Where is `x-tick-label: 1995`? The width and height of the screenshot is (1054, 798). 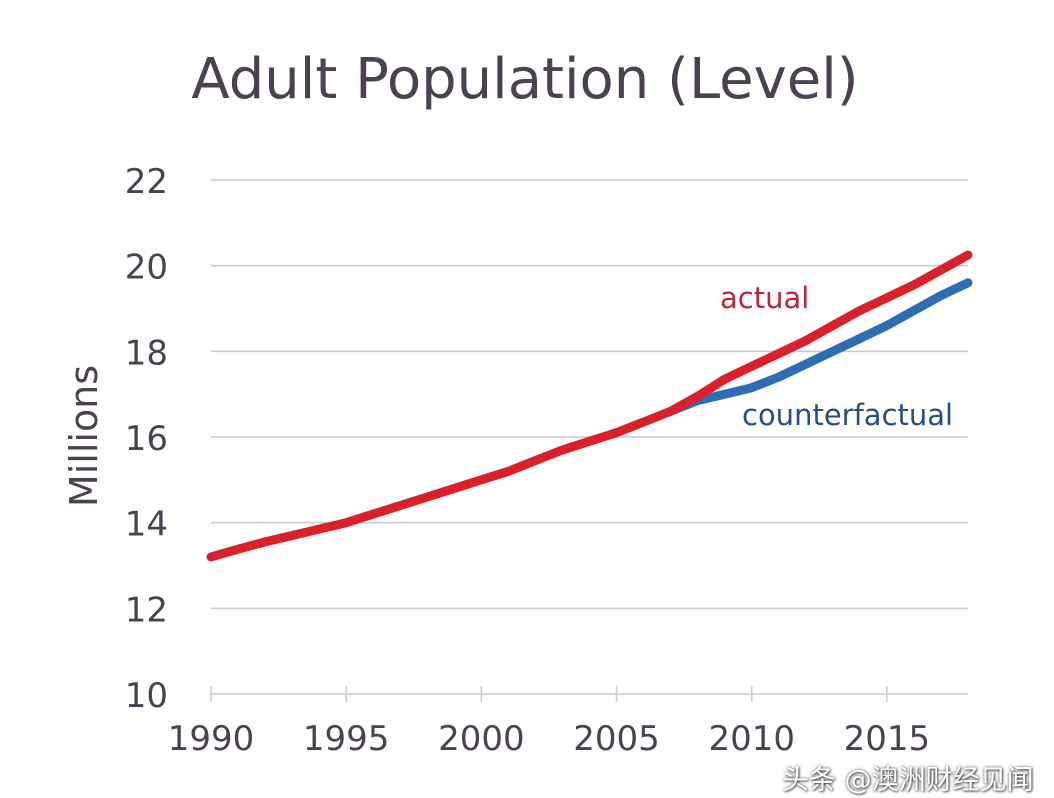
x-tick-label: 1995 is located at coordinates (346, 739).